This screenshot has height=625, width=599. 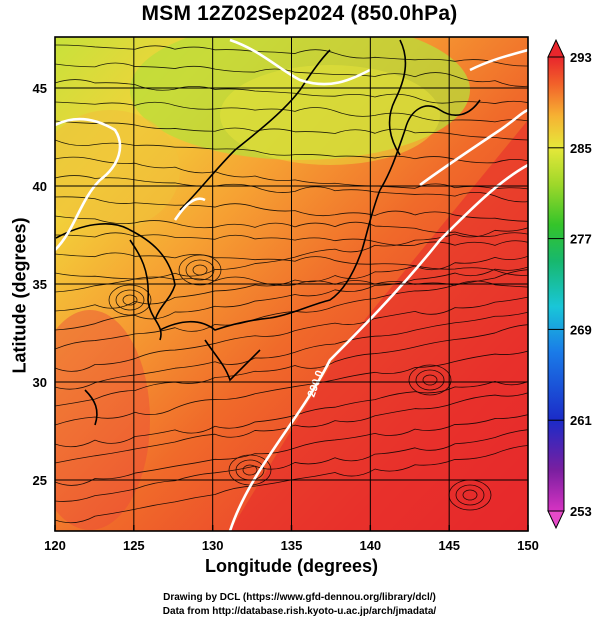 What do you see at coordinates (55, 545) in the screenshot?
I see `x-tick-label: 120` at bounding box center [55, 545].